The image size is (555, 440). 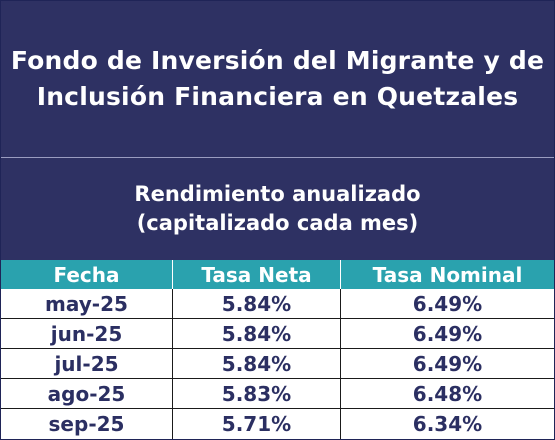 What do you see at coordinates (87, 274) in the screenshot?
I see `column-header-fecha: Fecha` at bounding box center [87, 274].